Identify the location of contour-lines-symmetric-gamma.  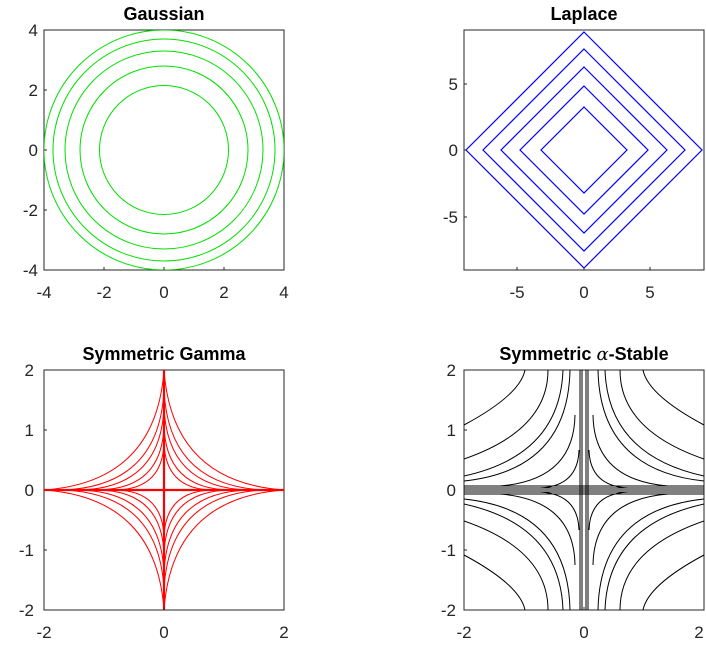
(164, 490).